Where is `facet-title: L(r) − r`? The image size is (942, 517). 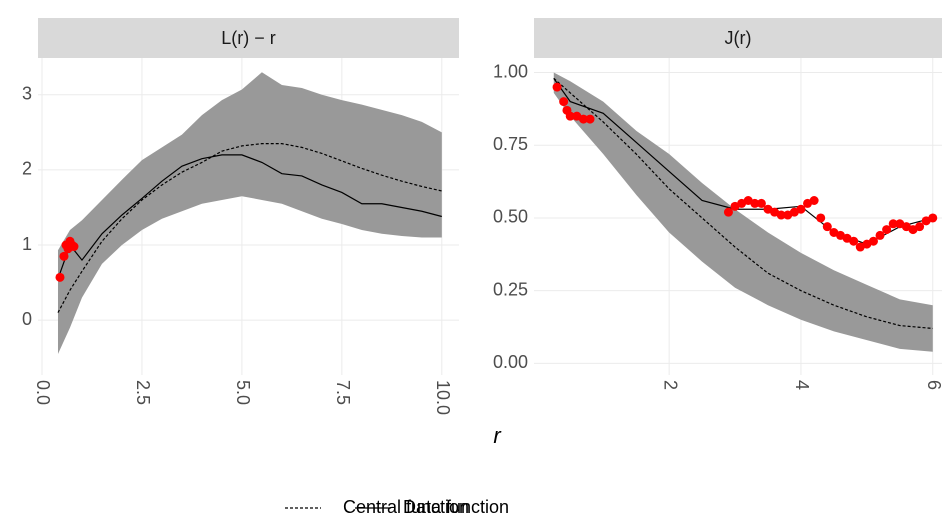 facet-title: L(r) − r is located at coordinates (248, 38).